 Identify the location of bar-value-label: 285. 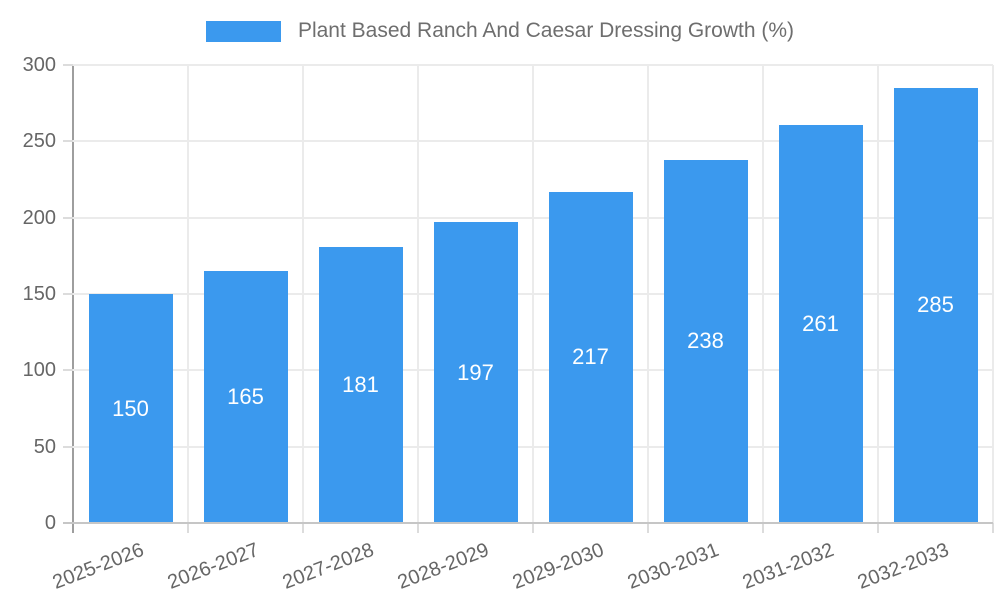
(935, 305).